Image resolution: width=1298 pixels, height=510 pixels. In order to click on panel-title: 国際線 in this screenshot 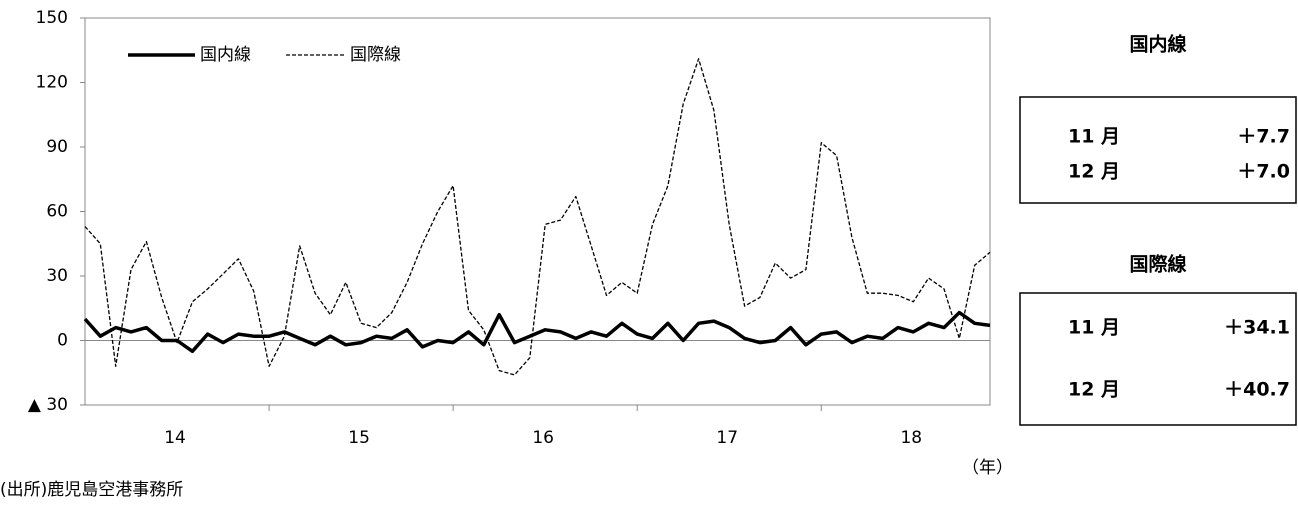, I will do `click(1157, 264)`.